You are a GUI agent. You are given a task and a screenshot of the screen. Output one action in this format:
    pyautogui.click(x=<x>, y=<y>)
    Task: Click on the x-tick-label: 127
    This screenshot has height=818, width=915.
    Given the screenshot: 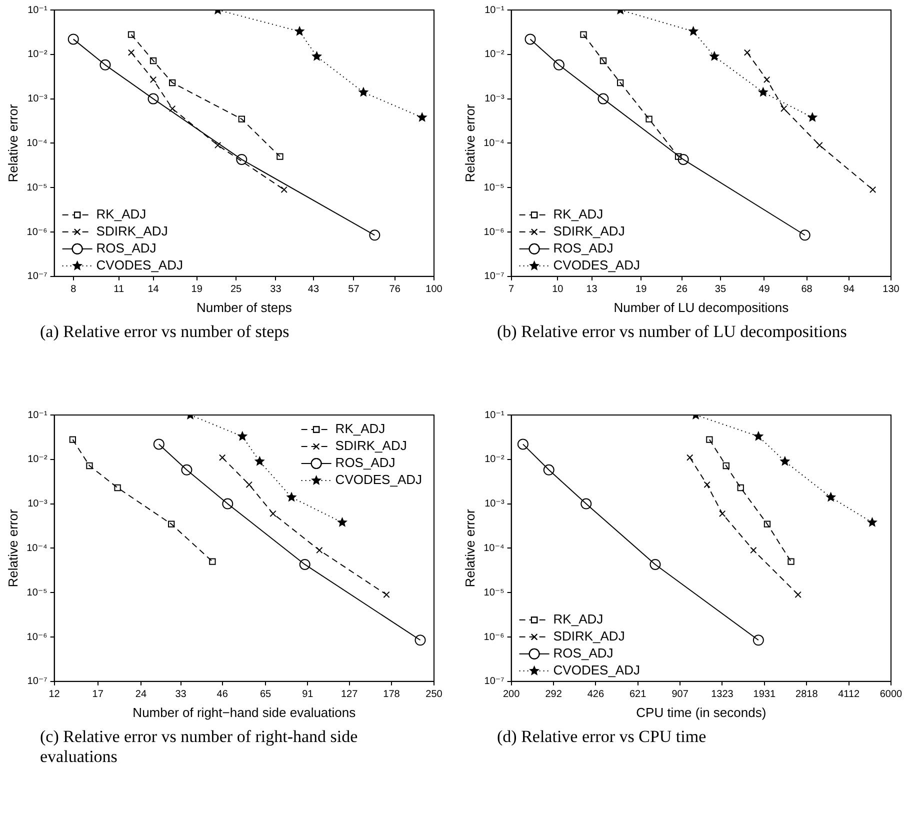 What is the action you would take?
    pyautogui.click(x=349, y=694)
    